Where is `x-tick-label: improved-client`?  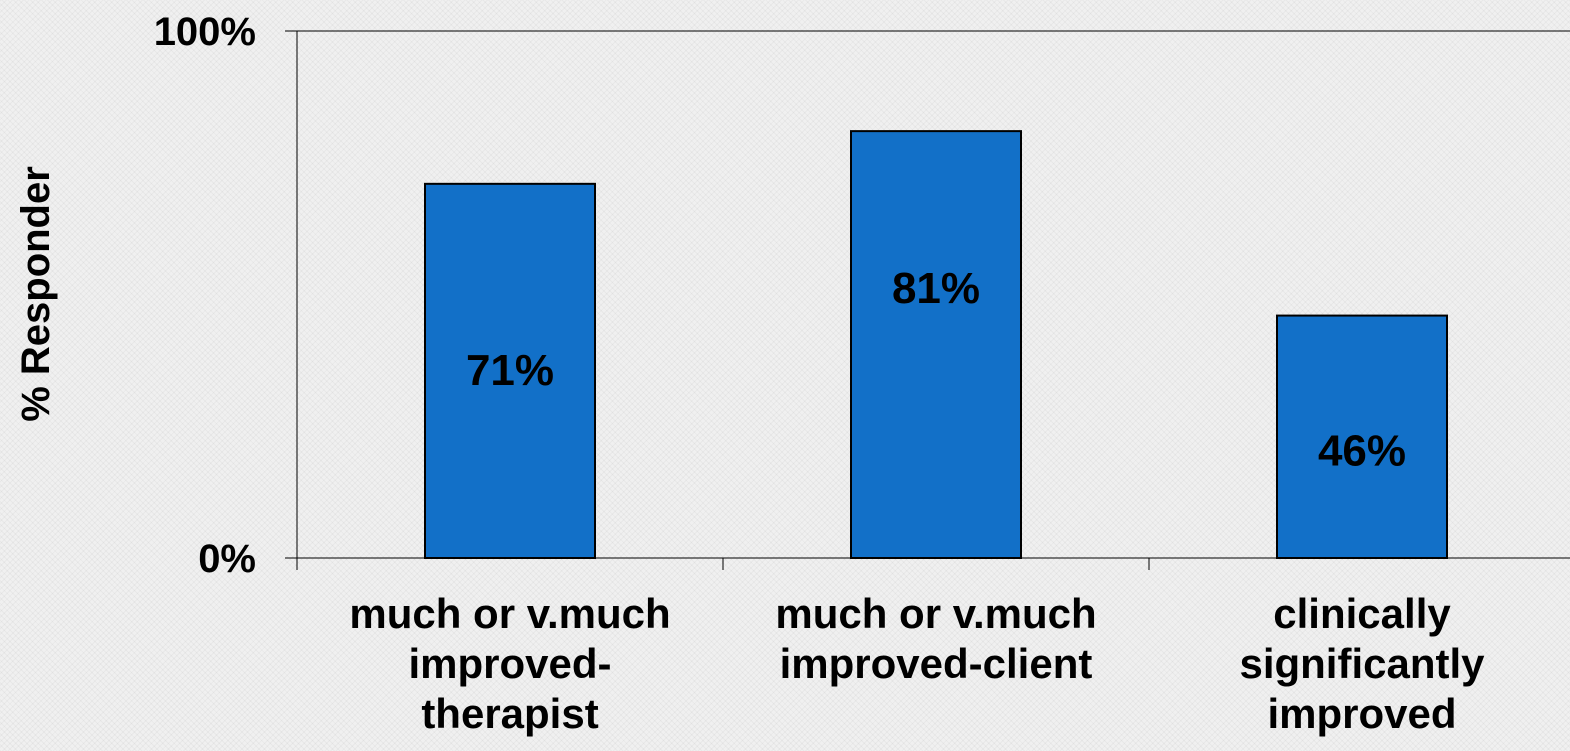
x-tick-label: improved-client is located at coordinates (936, 663).